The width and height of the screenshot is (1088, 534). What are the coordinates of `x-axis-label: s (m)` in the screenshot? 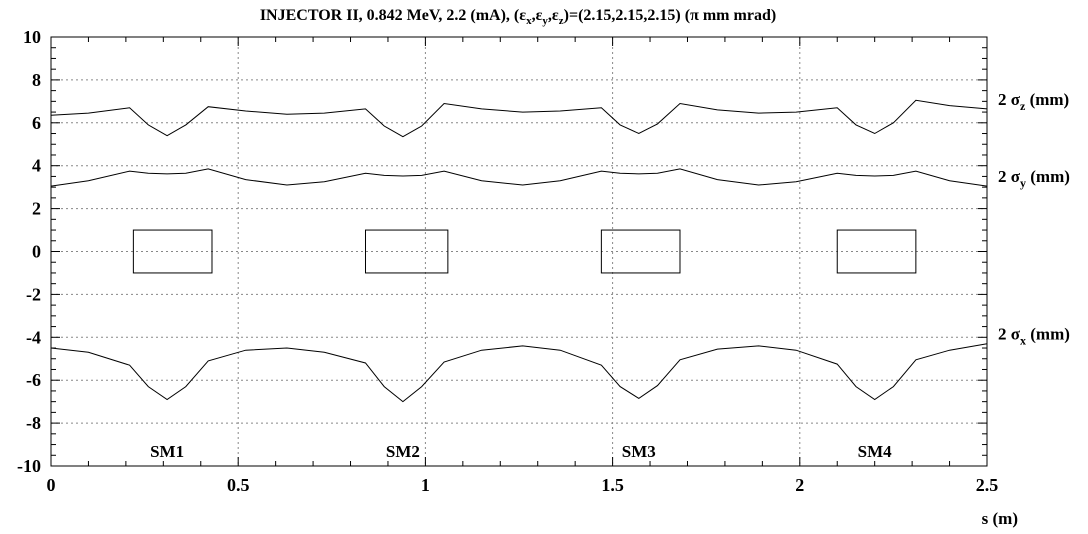 It's located at (1000, 518).